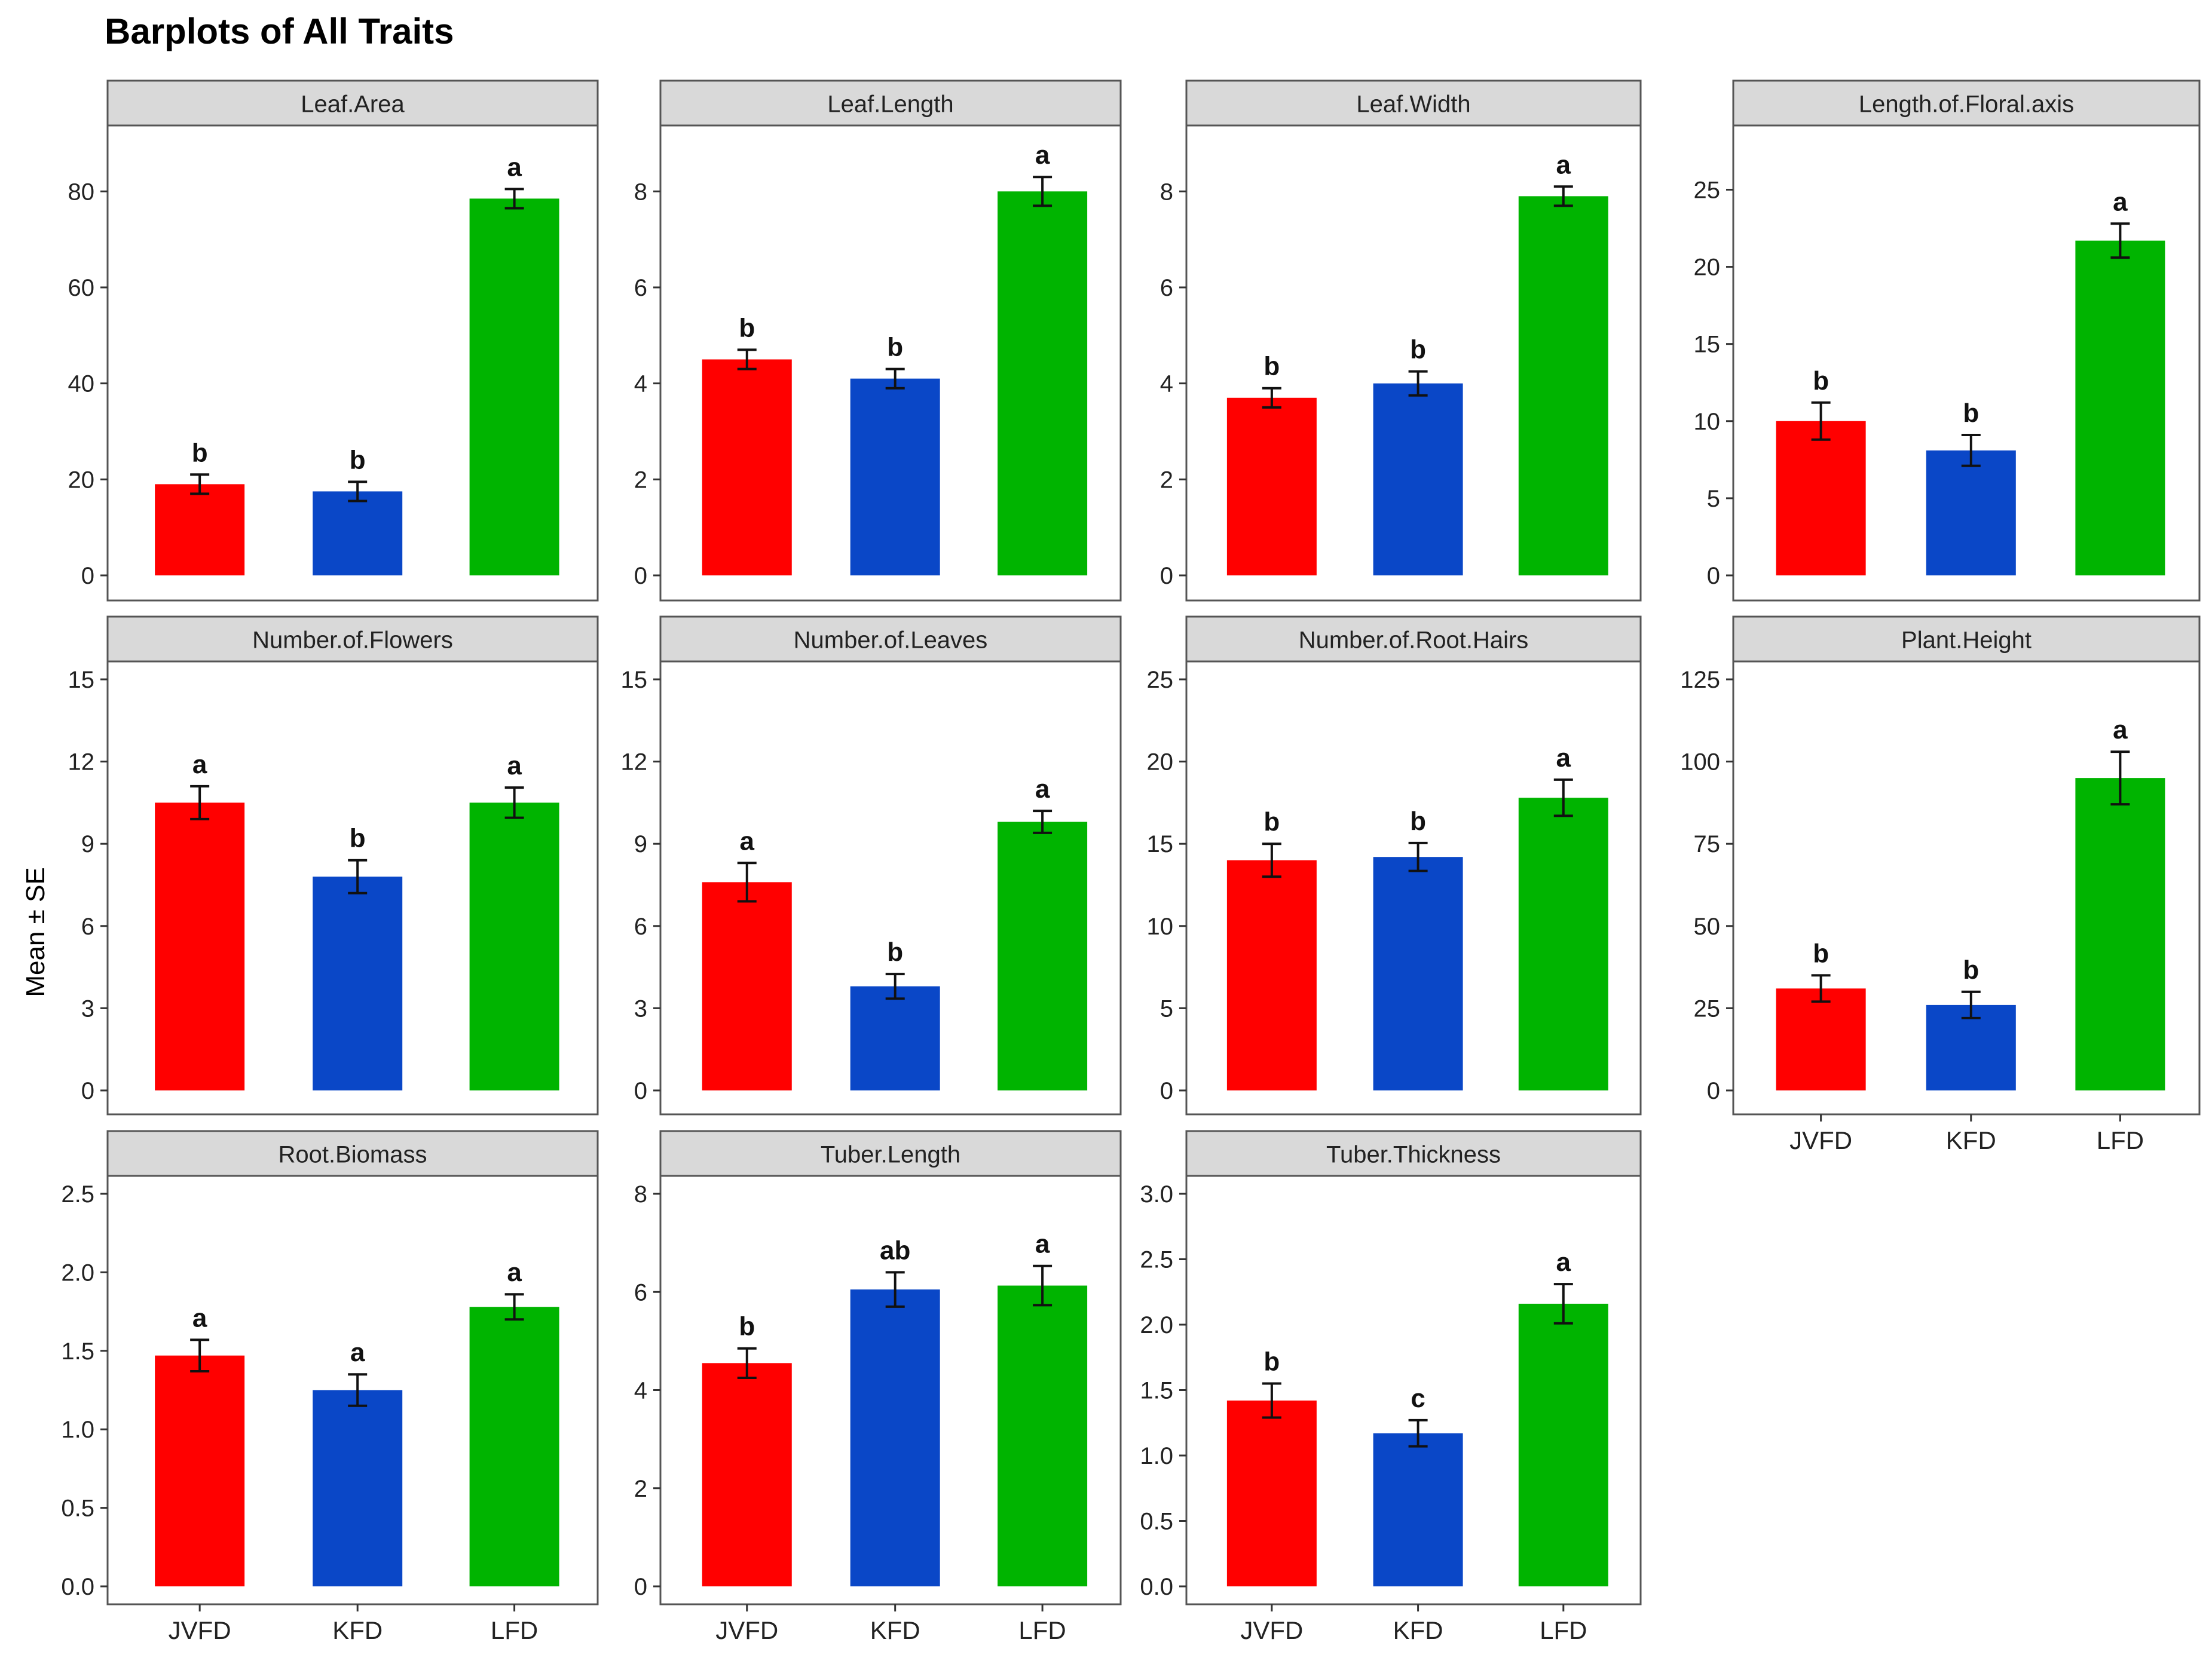 Image resolution: width=2212 pixels, height=1673 pixels. What do you see at coordinates (871, 865) in the screenshot?
I see `panel-number-of-leaves: Number.of.Leaves 0 3 6 9 12 15 a b a` at bounding box center [871, 865].